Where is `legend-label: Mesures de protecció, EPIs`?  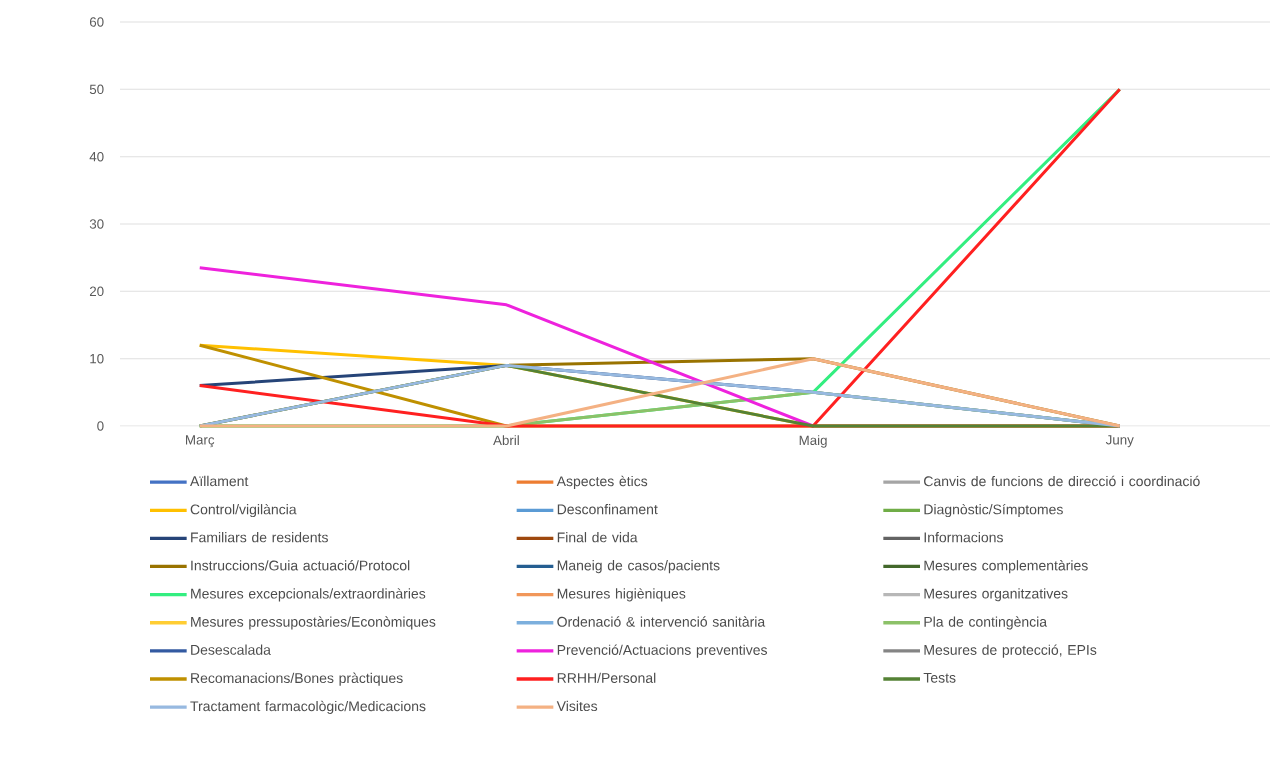
legend-label: Mesures de protecció, EPIs is located at coordinates (1010, 651).